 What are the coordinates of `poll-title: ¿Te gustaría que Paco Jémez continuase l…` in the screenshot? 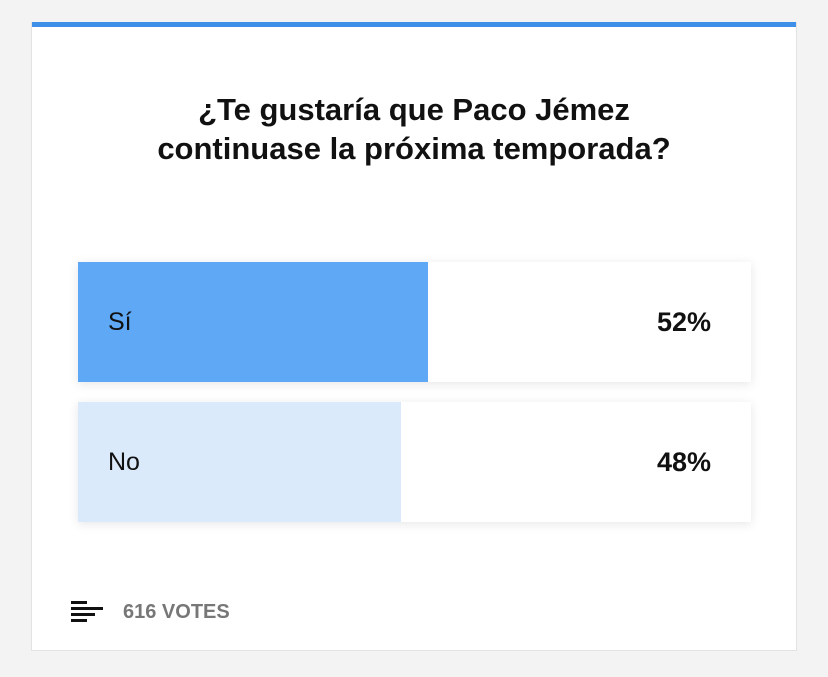 It's located at (414, 129).